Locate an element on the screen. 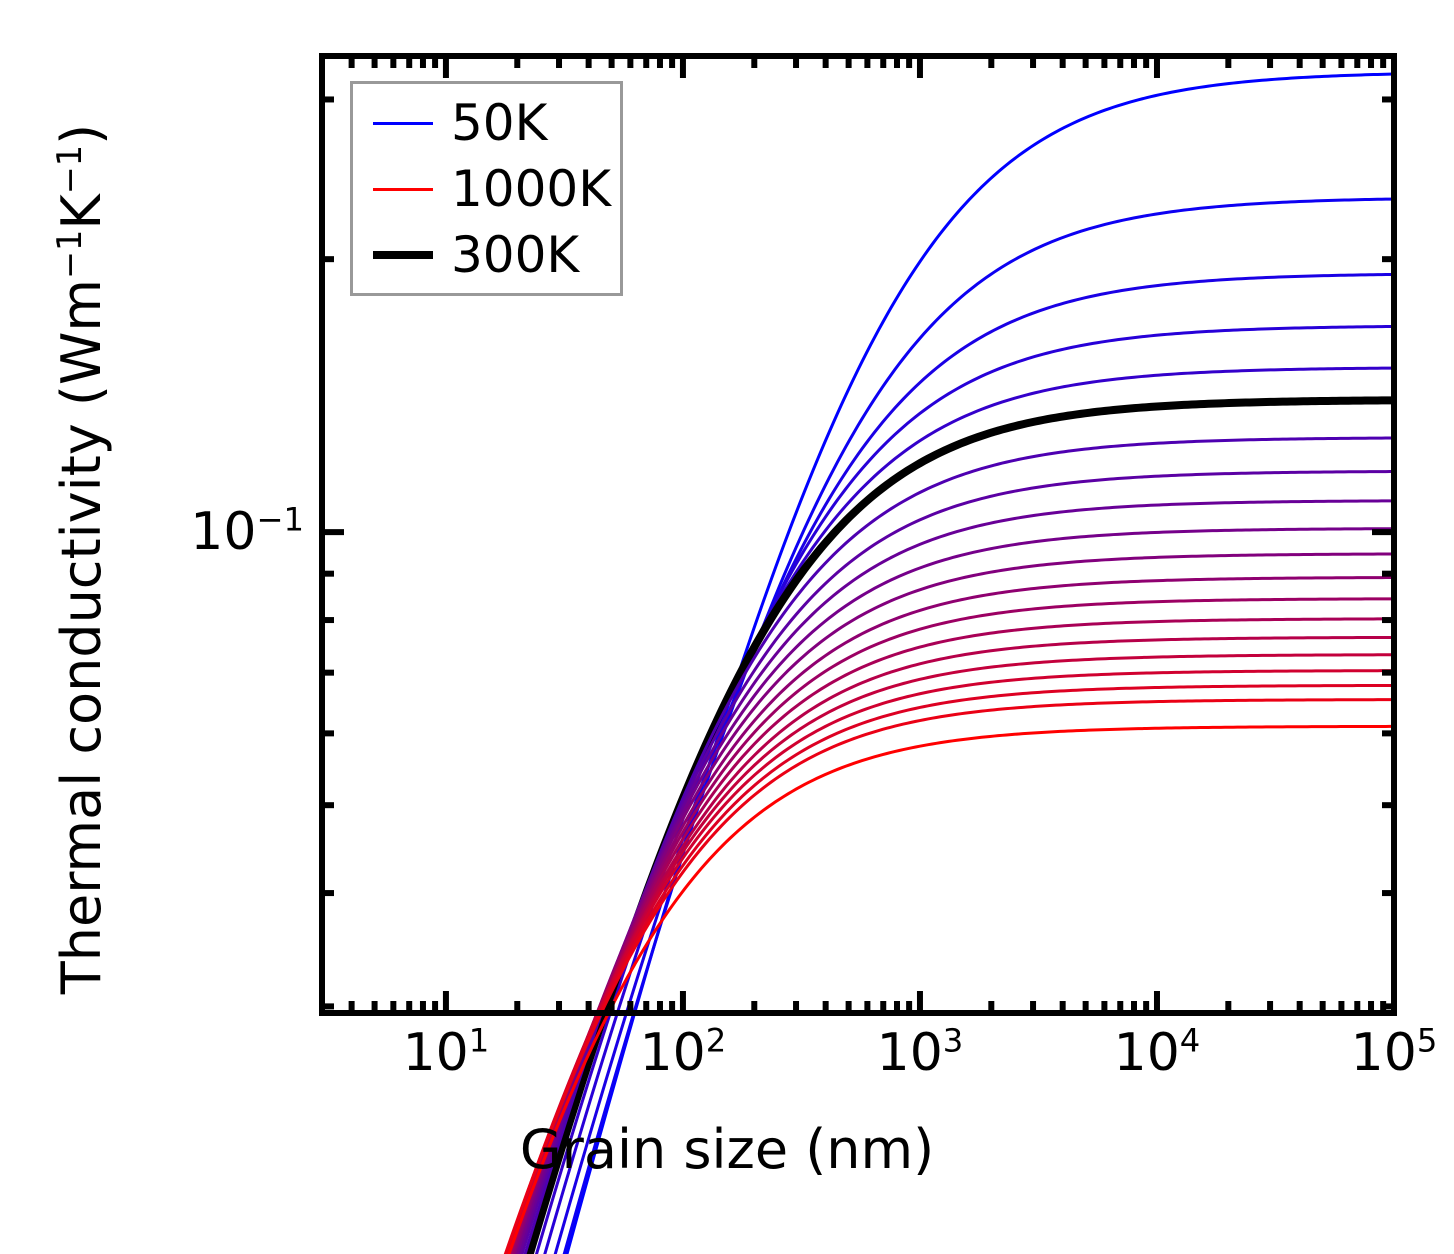 The image size is (1454, 1254). x-tick-label-1000: 103 is located at coordinates (920, 1052).